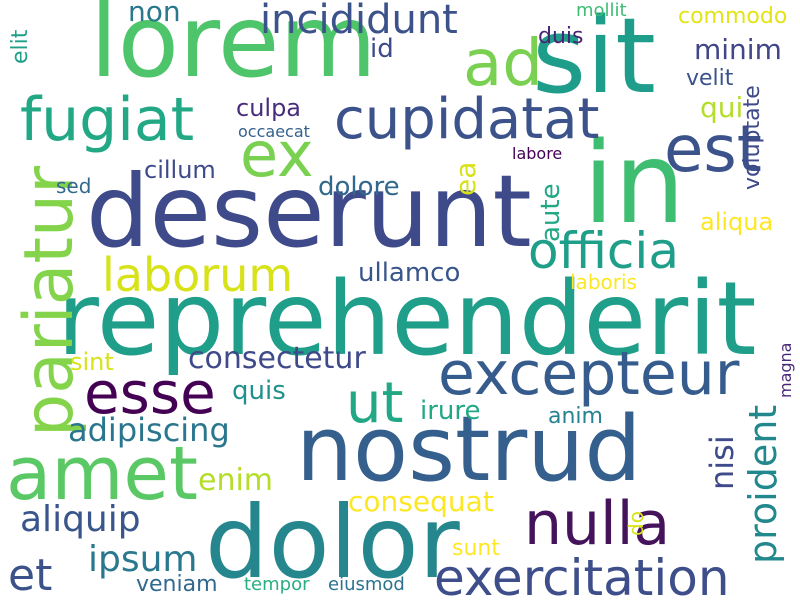 This screenshot has height=600, width=800. I want to click on word-ad: ad, so click(503, 64).